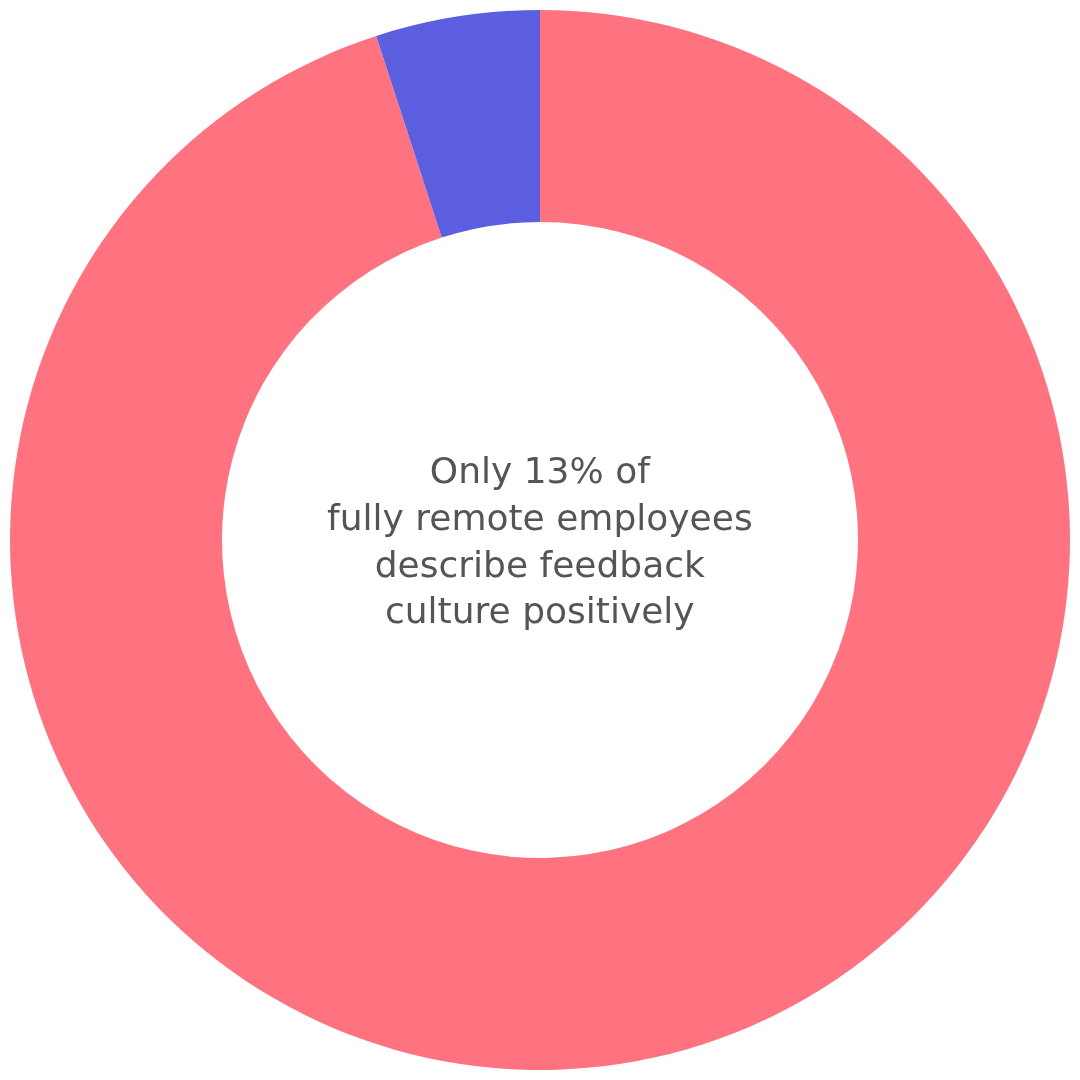 The width and height of the screenshot is (1080, 1080). I want to click on donut-slice, so click(458, 124).